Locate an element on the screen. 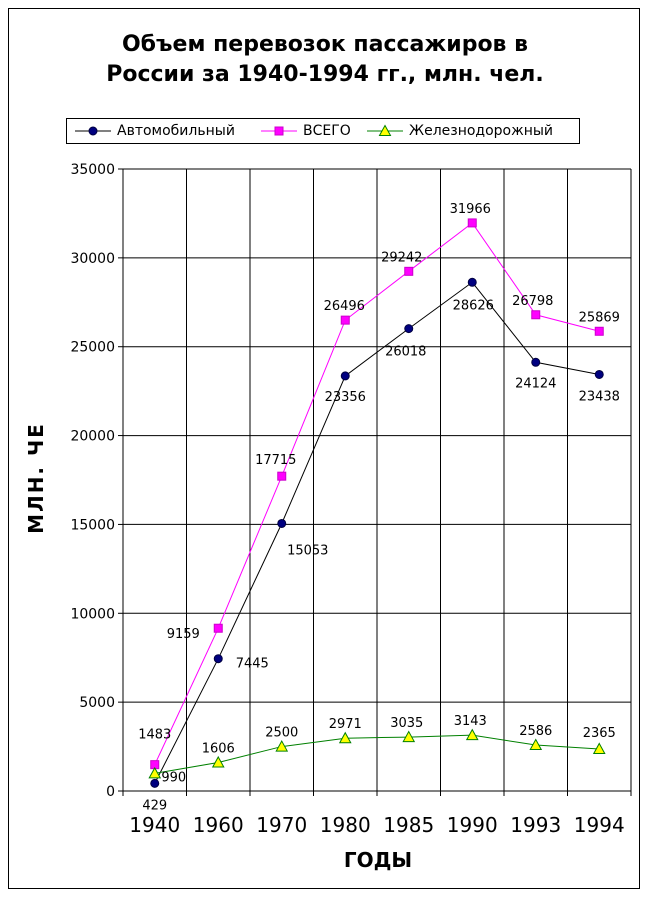 The width and height of the screenshot is (650, 897). data-label-zhd: 990 is located at coordinates (173, 777).